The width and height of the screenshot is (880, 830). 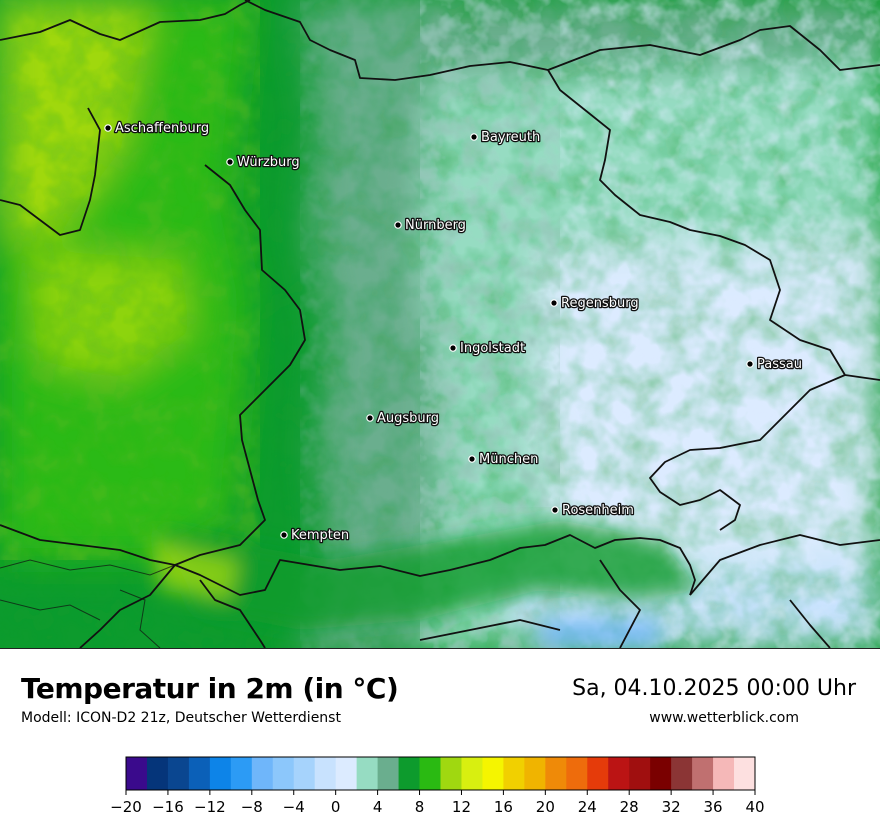 I want to click on map-title: Temperatur in 2m (in °C), so click(x=210, y=688).